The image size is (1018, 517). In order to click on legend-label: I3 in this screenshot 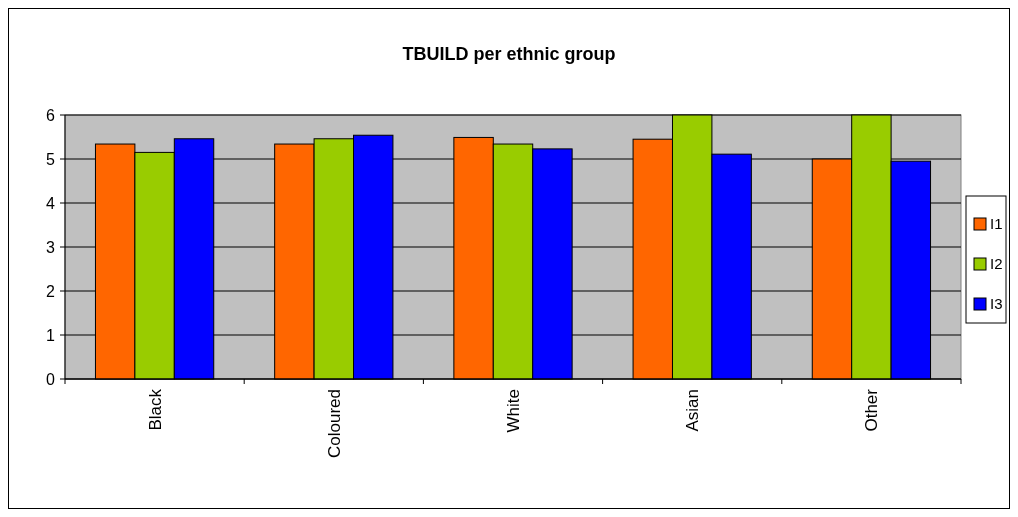, I will do `click(996, 304)`.